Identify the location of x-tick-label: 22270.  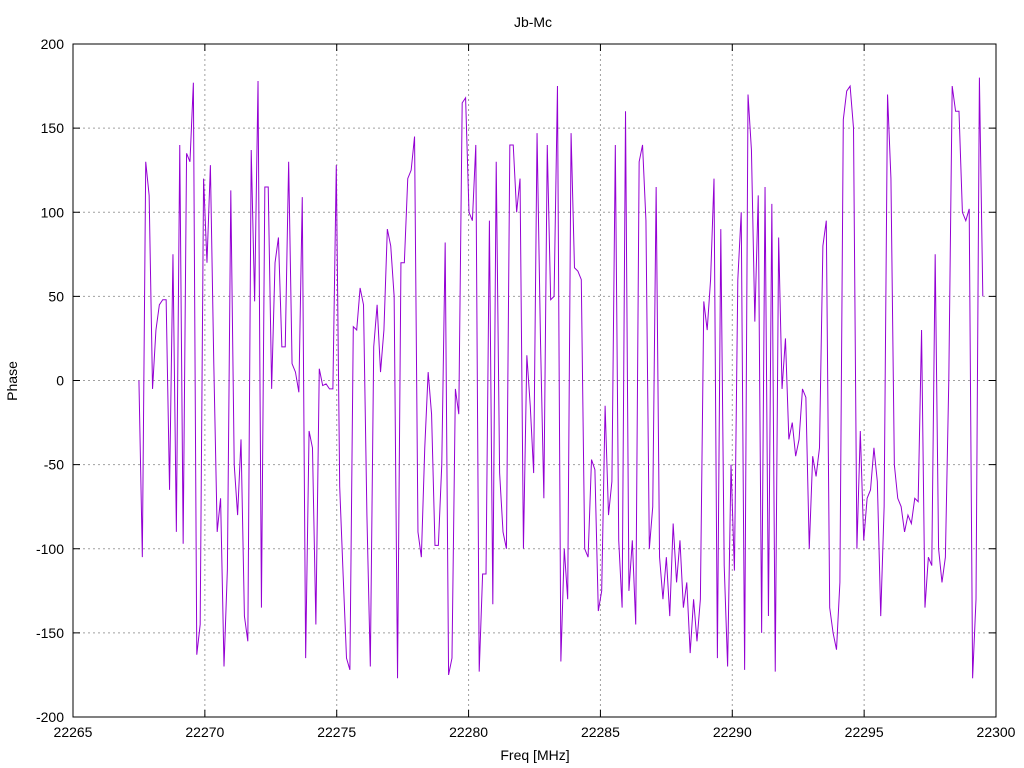
(204, 732).